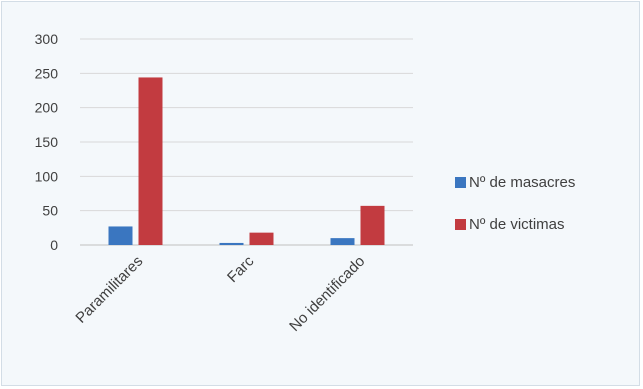 The width and height of the screenshot is (643, 389). I want to click on x-axis-labels: Paramilitares Farc No identificado, so click(220, 293).